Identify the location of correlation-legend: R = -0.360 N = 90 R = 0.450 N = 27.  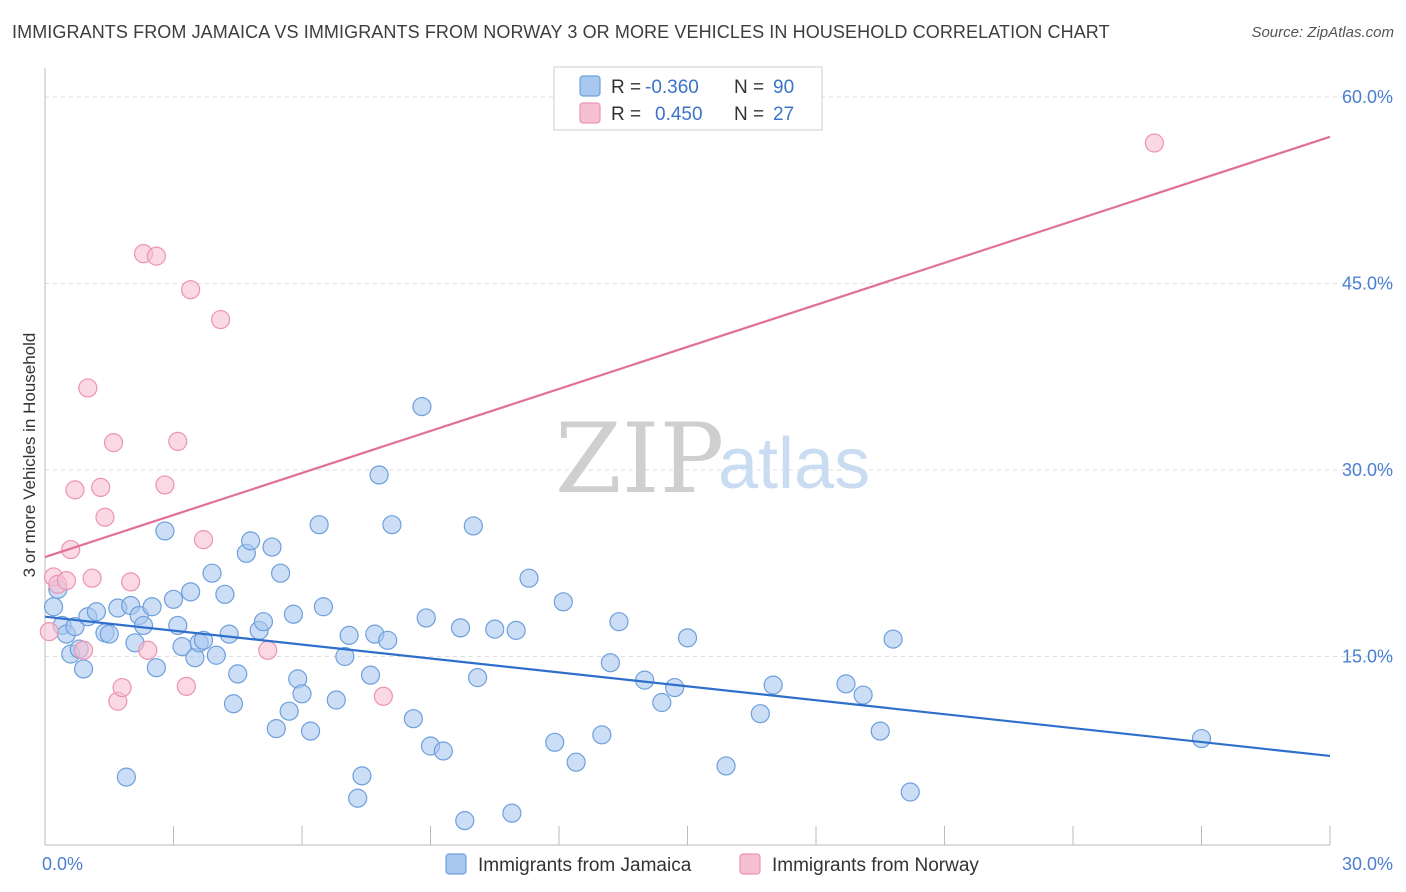
(688, 98).